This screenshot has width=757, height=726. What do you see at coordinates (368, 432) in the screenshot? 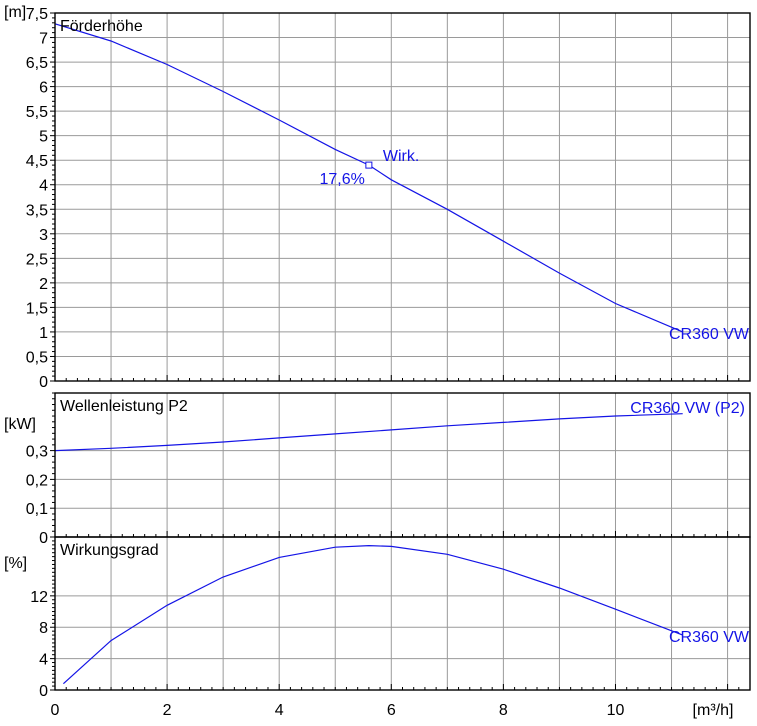
I see `series-line` at bounding box center [368, 432].